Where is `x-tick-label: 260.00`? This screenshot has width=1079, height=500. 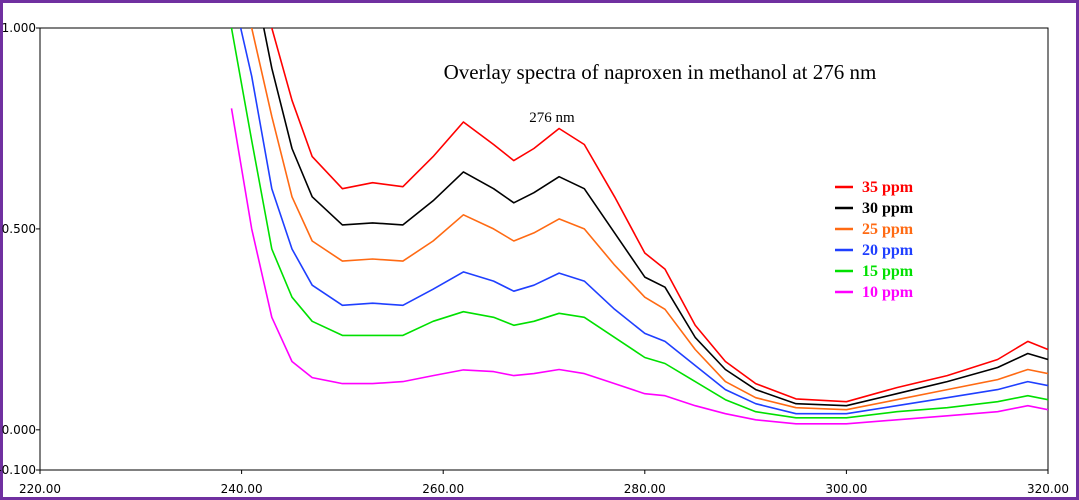
x-tick-label: 260.00 is located at coordinates (443, 489).